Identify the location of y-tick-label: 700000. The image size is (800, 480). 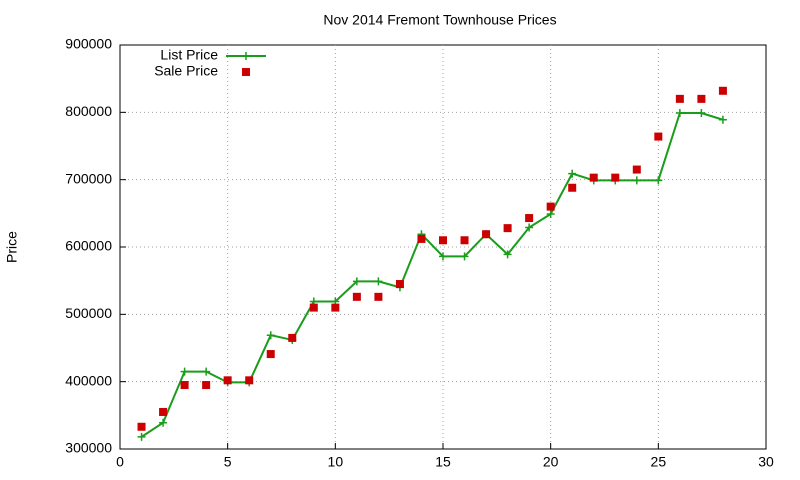
(88, 178).